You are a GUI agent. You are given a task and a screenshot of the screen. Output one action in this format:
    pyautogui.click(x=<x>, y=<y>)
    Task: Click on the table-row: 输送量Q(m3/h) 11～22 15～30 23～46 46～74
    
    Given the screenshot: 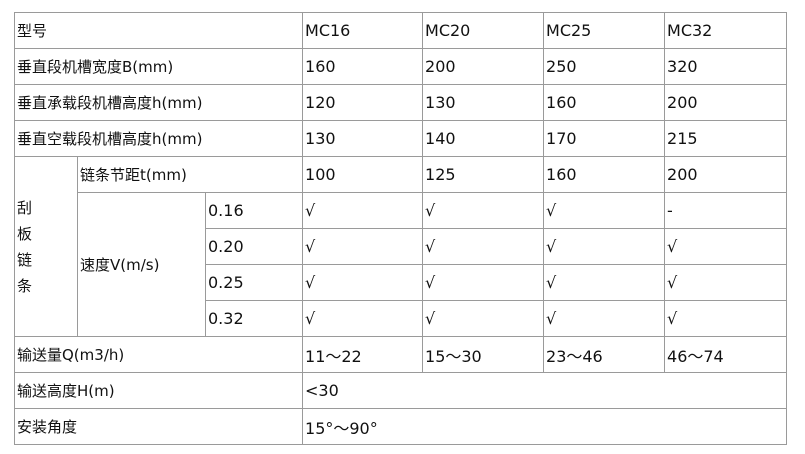 What is the action you would take?
    pyautogui.click(x=400, y=354)
    